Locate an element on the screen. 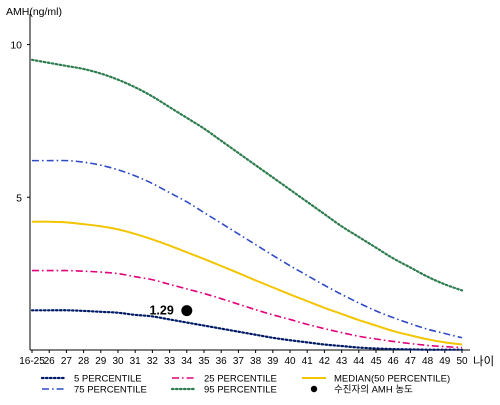 The width and height of the screenshot is (500, 405). x-tick-label: 30 is located at coordinates (118, 361).